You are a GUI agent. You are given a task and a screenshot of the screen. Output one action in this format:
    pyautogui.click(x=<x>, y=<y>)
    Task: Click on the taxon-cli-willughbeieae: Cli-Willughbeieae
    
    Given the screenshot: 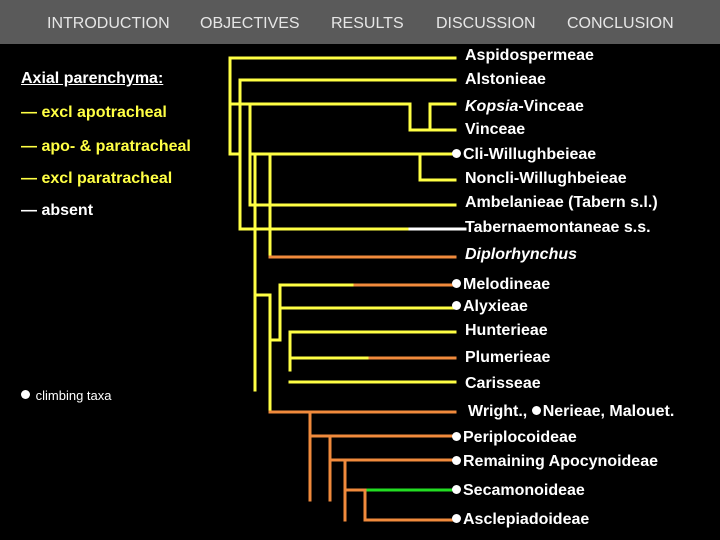 What is the action you would take?
    pyautogui.click(x=524, y=155)
    